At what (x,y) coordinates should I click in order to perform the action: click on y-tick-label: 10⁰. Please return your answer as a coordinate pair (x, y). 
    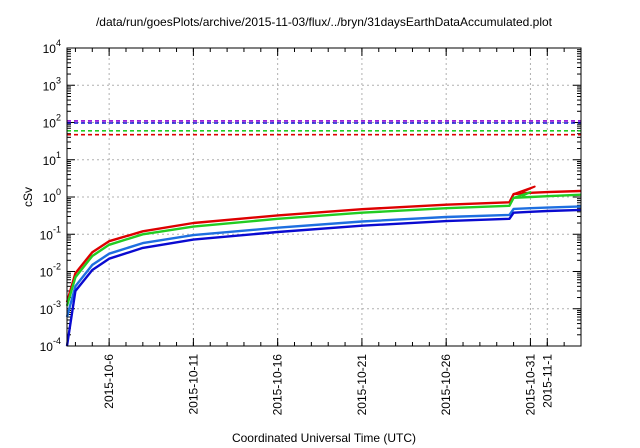
    Looking at the image, I should click on (52, 196).